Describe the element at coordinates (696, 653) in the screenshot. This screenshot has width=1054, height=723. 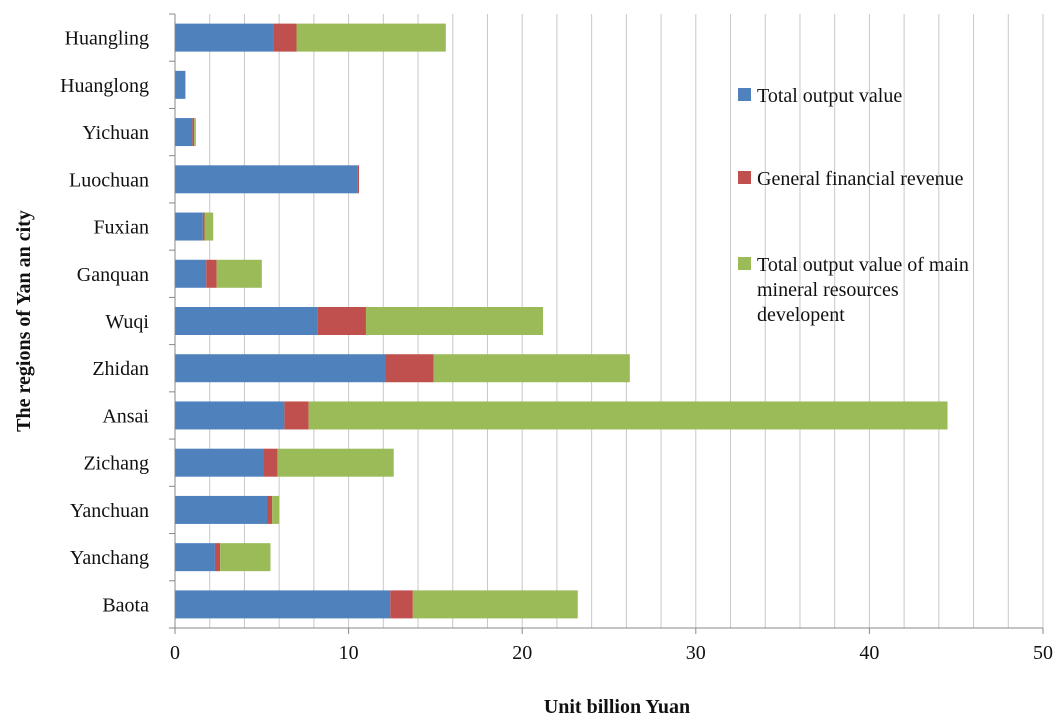
I see `x-tick-label: 30` at that location.